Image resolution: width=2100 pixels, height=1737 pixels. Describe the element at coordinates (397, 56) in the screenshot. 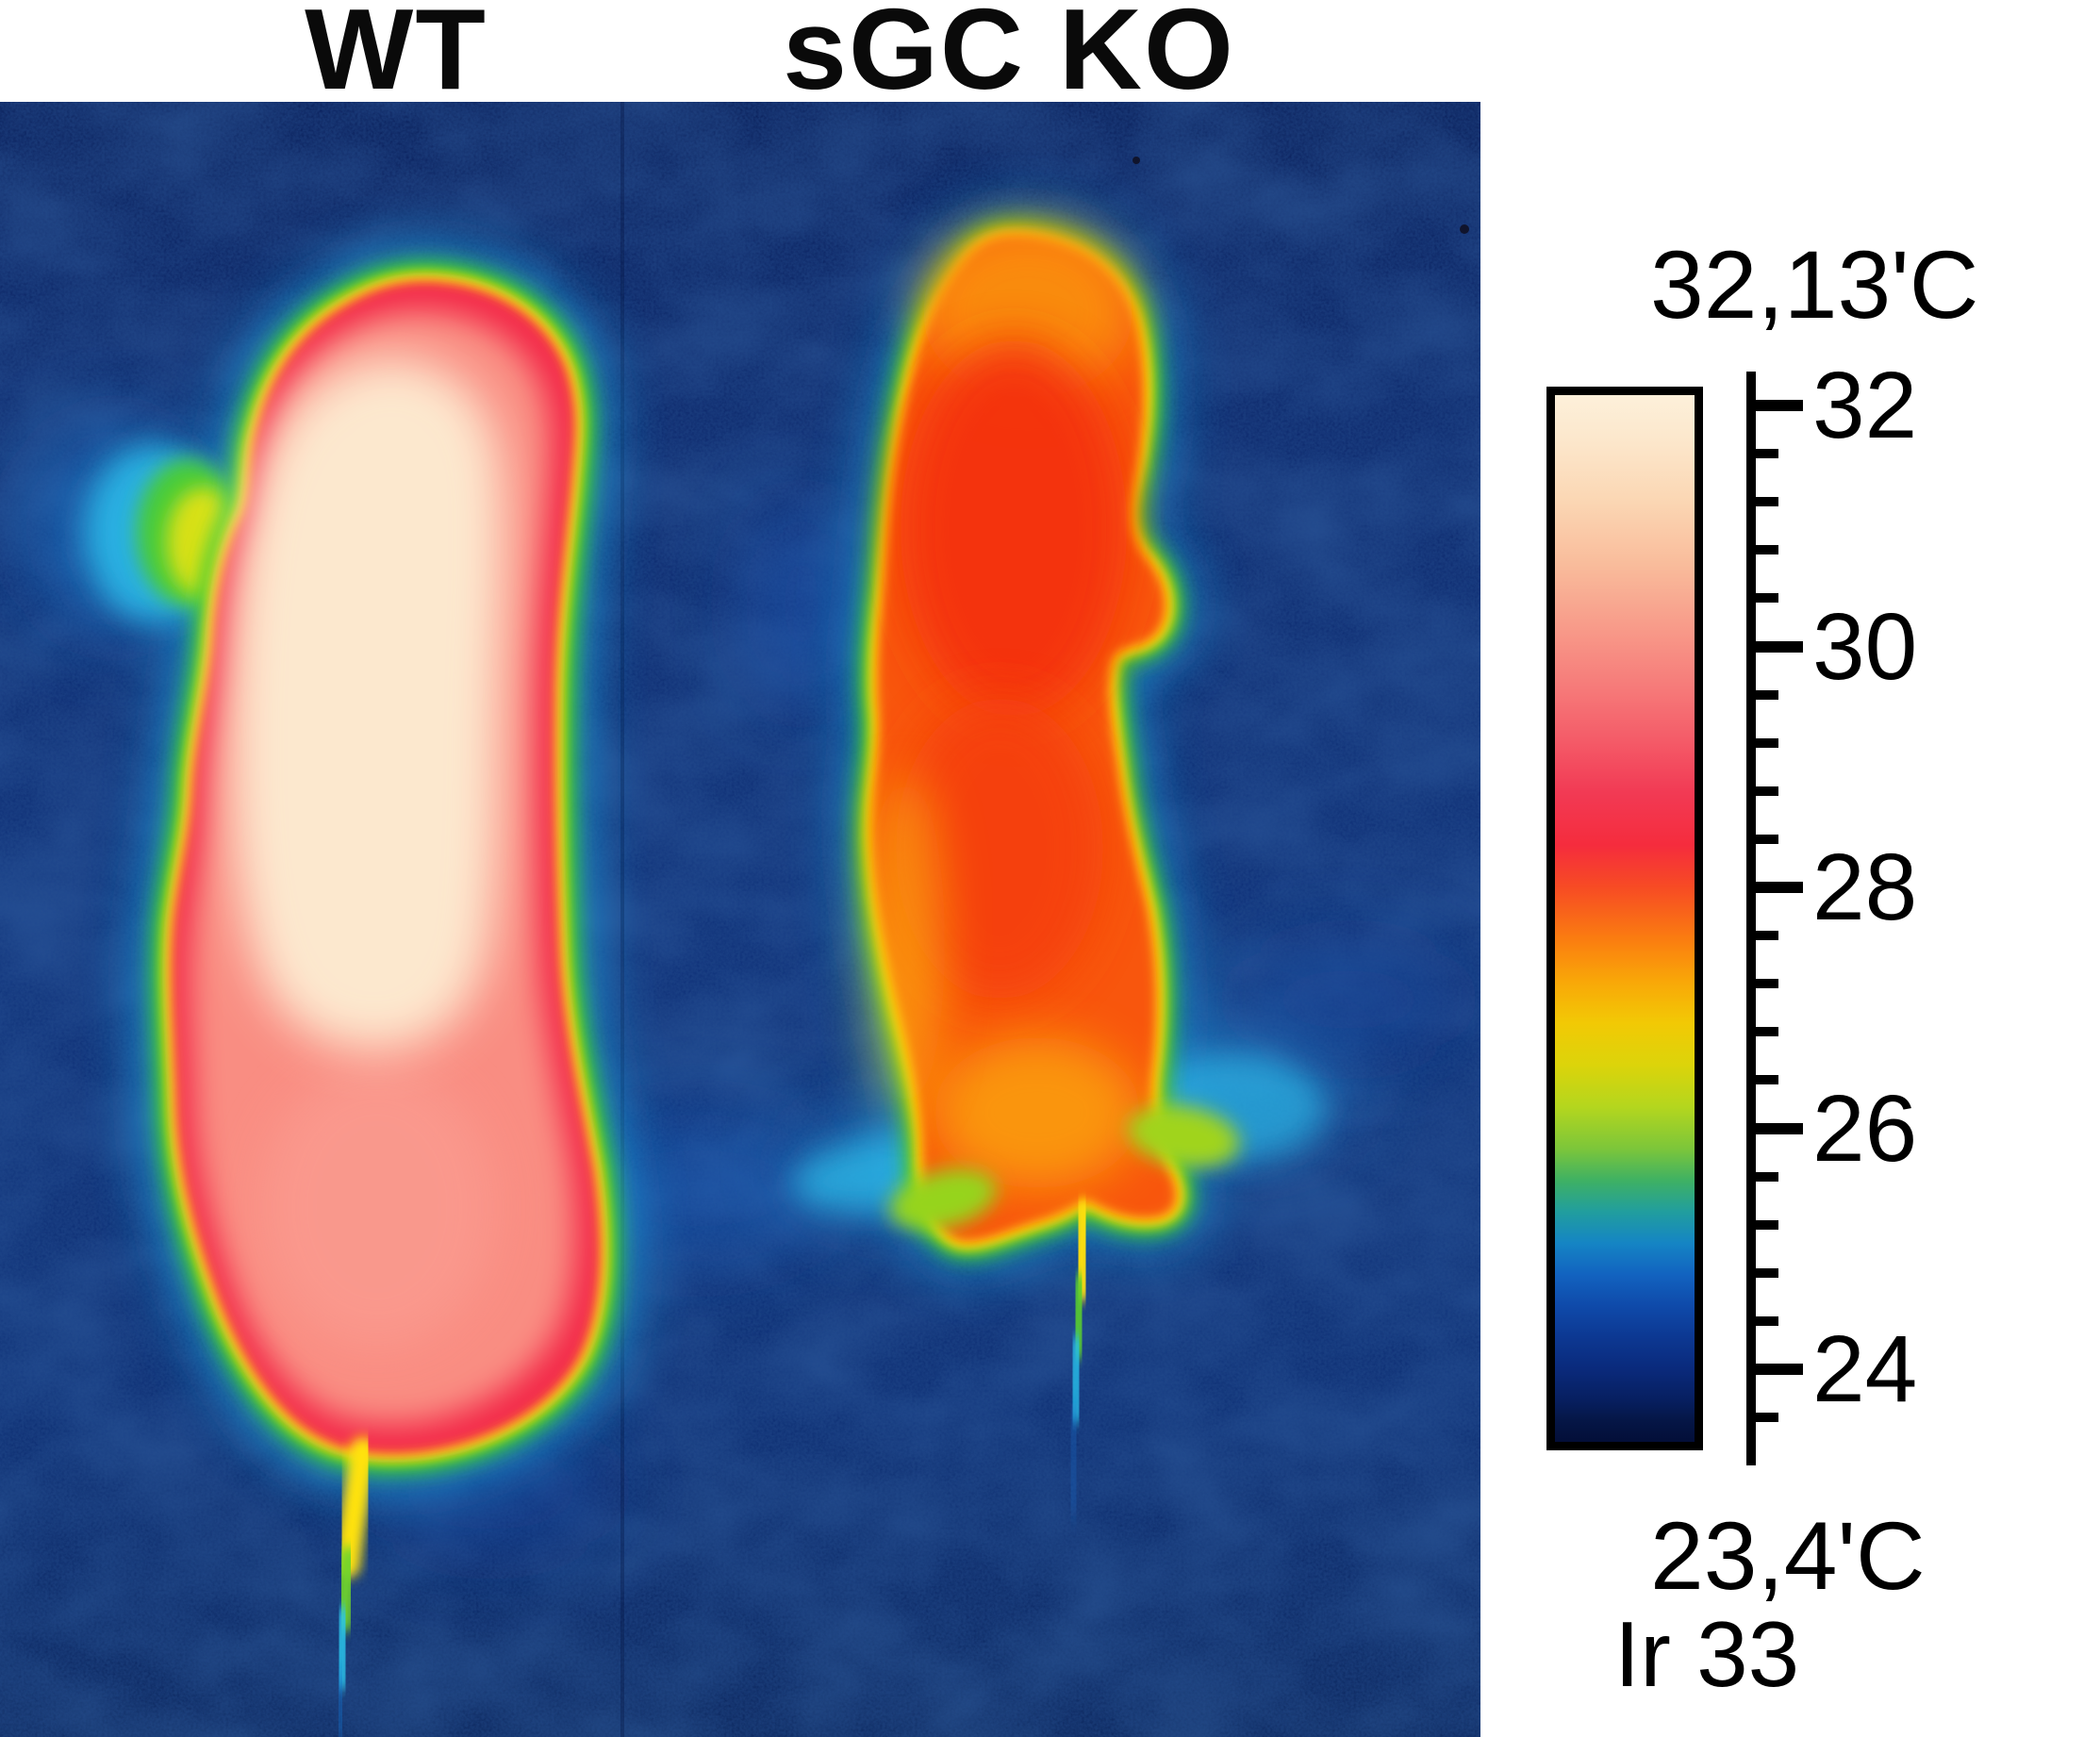

I see `wt-label: WT` at that location.